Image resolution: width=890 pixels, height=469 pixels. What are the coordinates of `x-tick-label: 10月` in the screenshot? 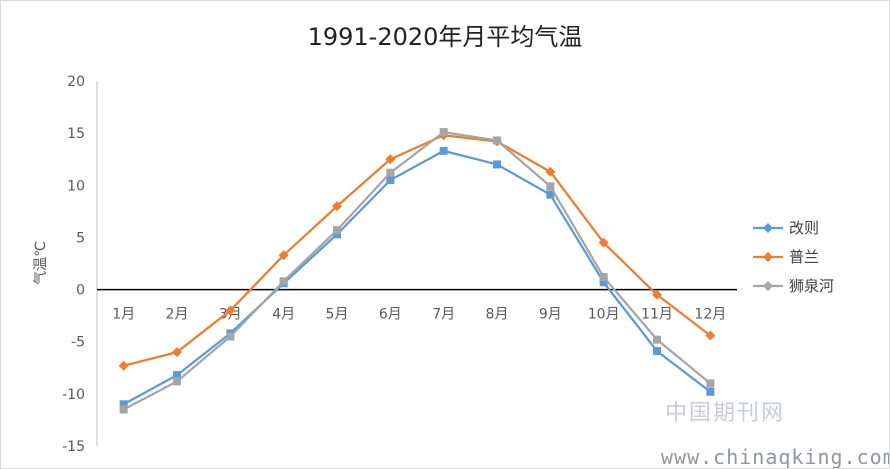 It's located at (604, 315).